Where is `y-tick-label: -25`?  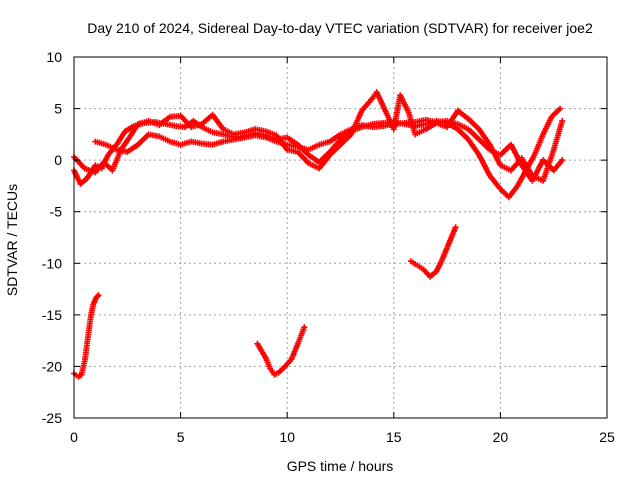 y-tick-label: -25 is located at coordinates (52, 418).